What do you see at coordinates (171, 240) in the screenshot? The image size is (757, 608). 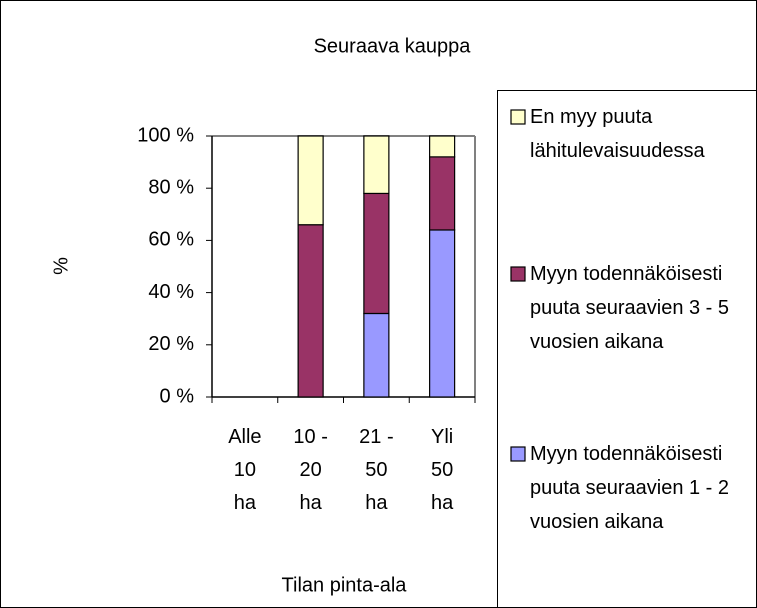 I see `y-tick-label: 60 %` at bounding box center [171, 240].